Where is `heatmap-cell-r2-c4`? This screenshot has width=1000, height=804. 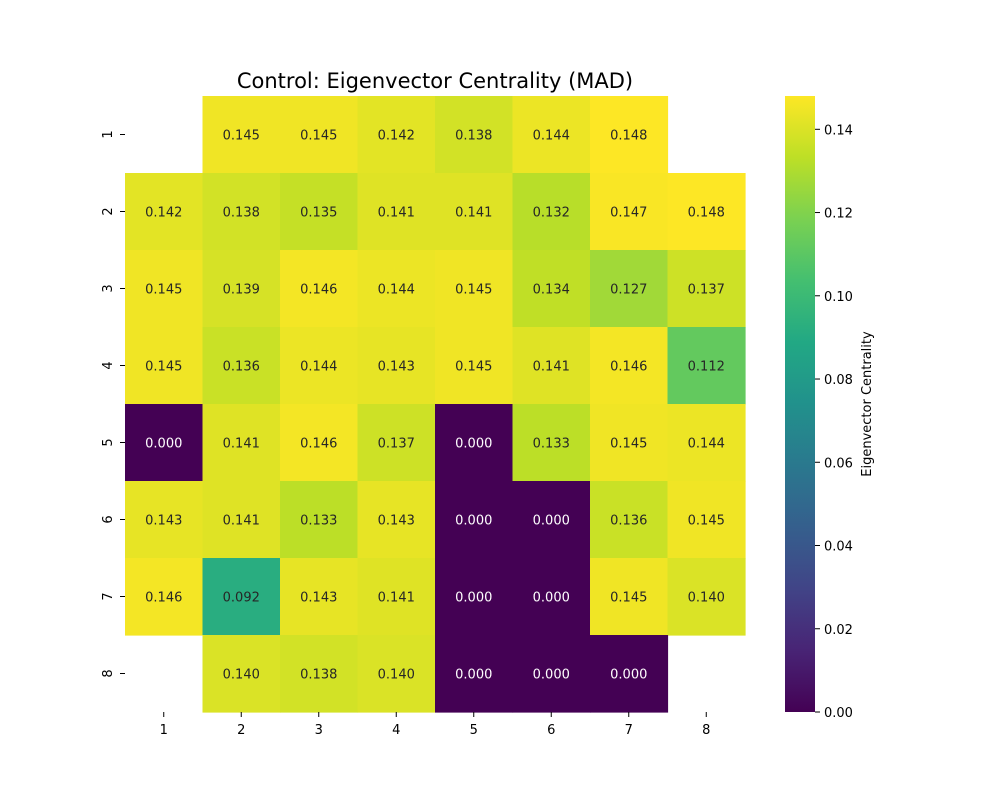 heatmap-cell-r2-c4 is located at coordinates (396, 212).